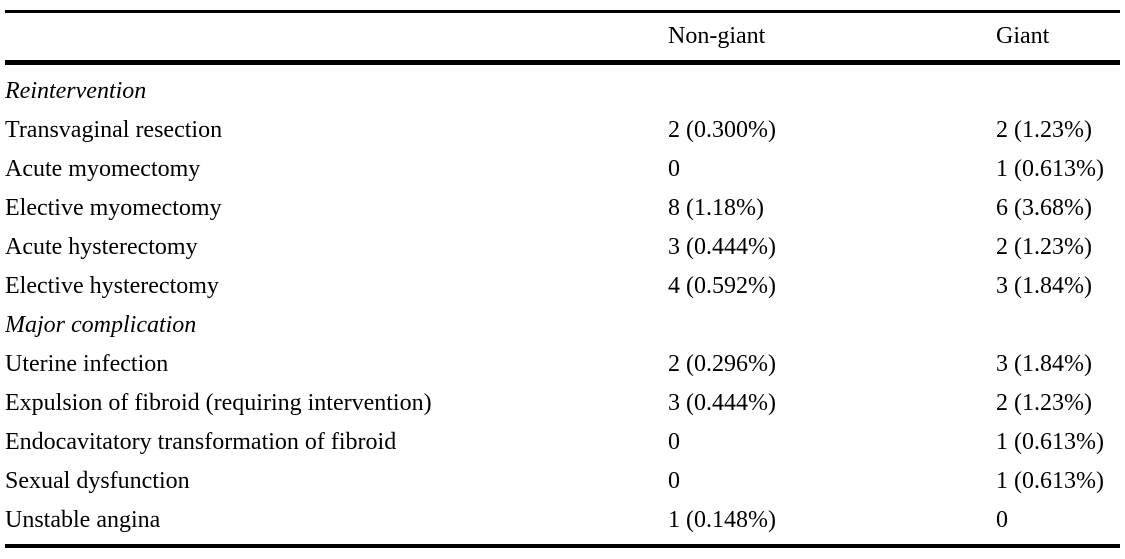 The height and width of the screenshot is (559, 1125). Describe the element at coordinates (87, 364) in the screenshot. I see `row-label: Uterine infection` at that location.